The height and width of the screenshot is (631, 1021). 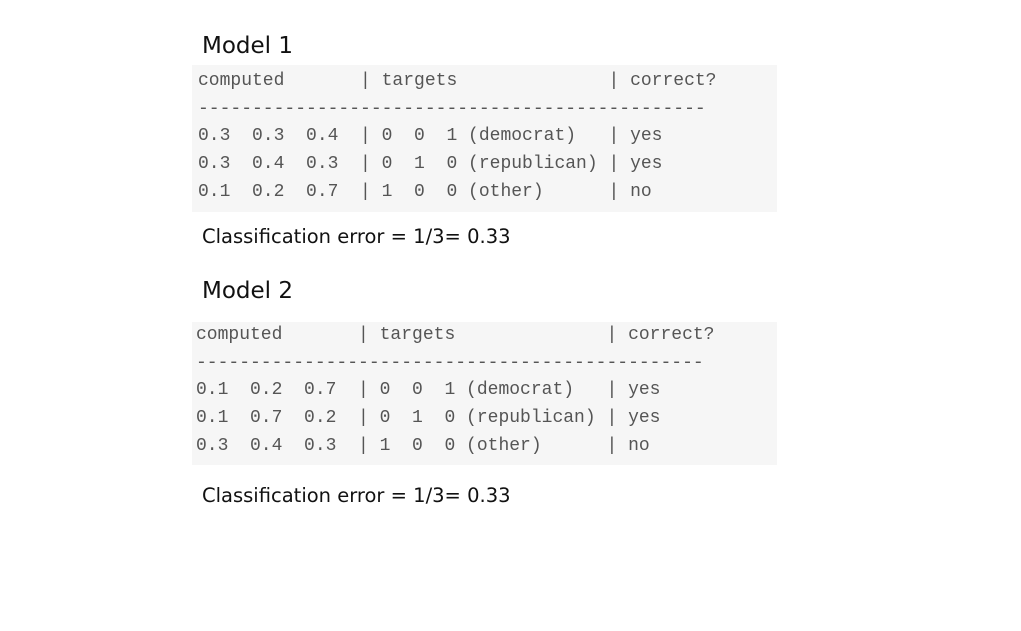 I want to click on model-1-classification-error: Classification error = 1/3= 0.33, so click(x=356, y=236).